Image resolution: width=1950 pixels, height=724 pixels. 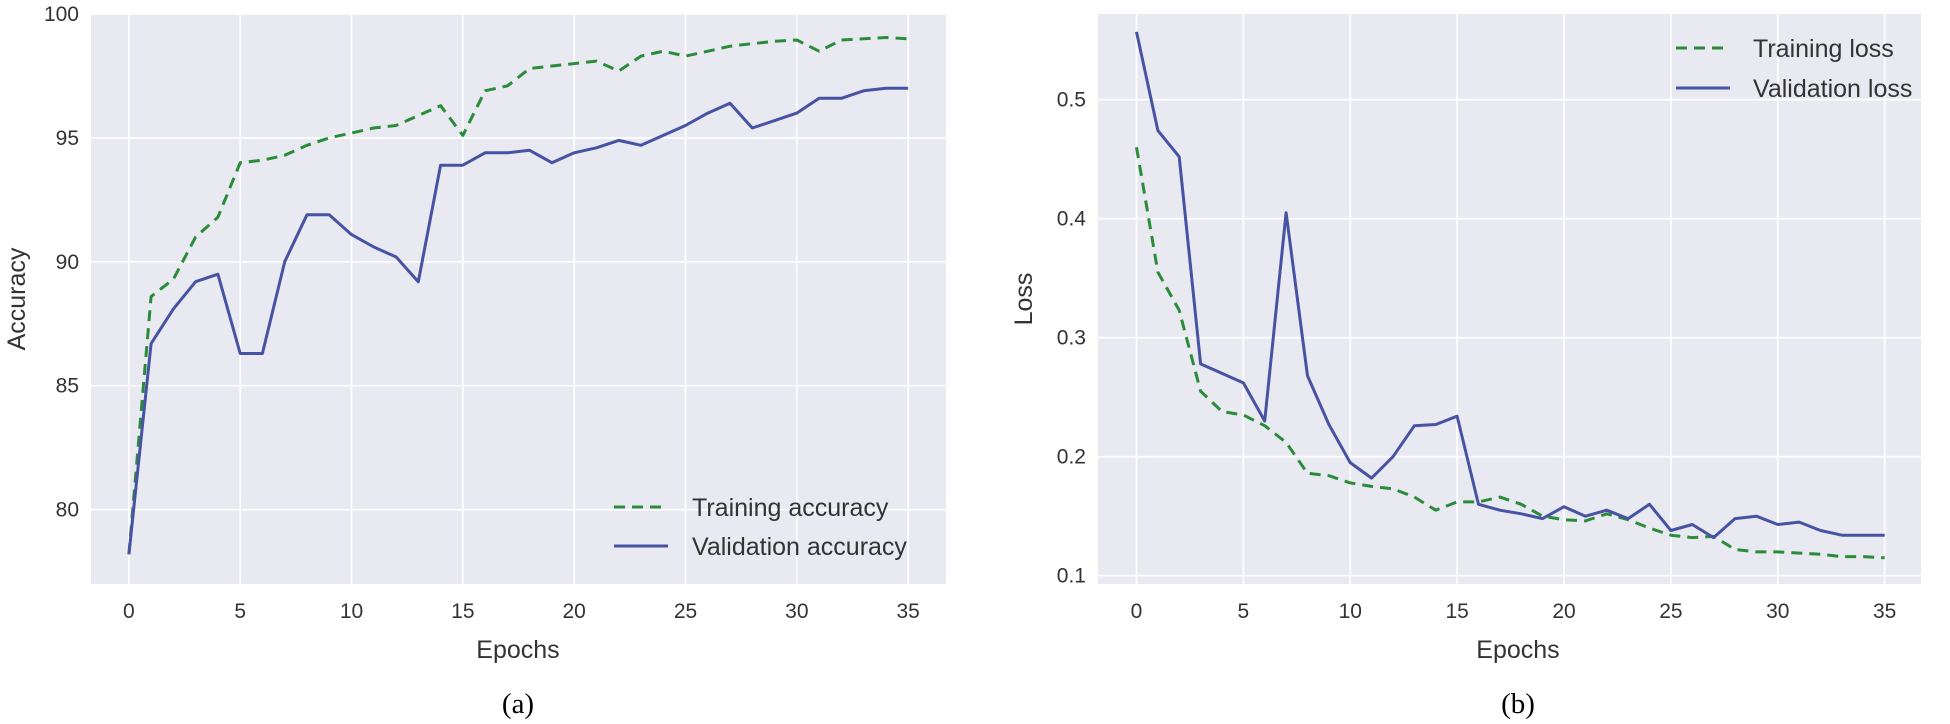 What do you see at coordinates (518, 704) in the screenshot?
I see `caption-a: (a)` at bounding box center [518, 704].